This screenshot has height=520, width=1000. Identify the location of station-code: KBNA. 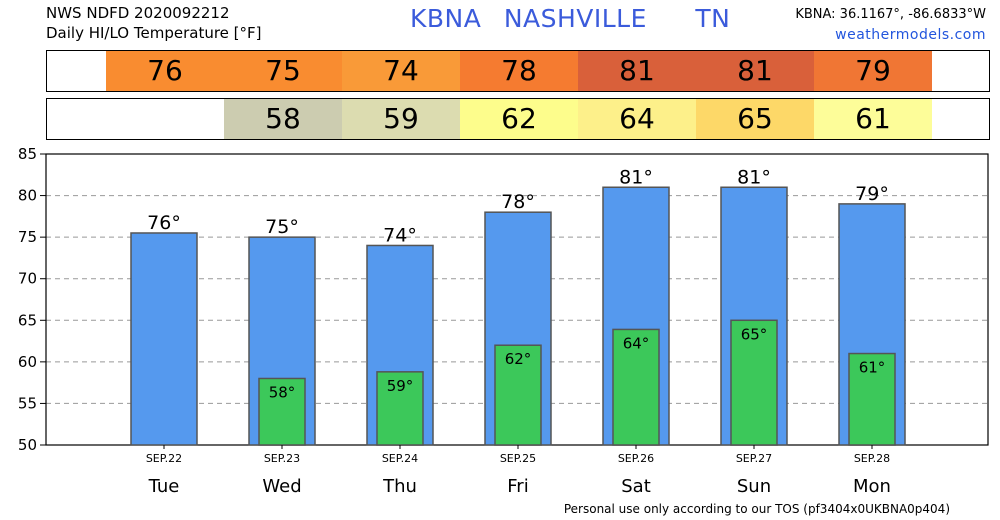
(446, 18).